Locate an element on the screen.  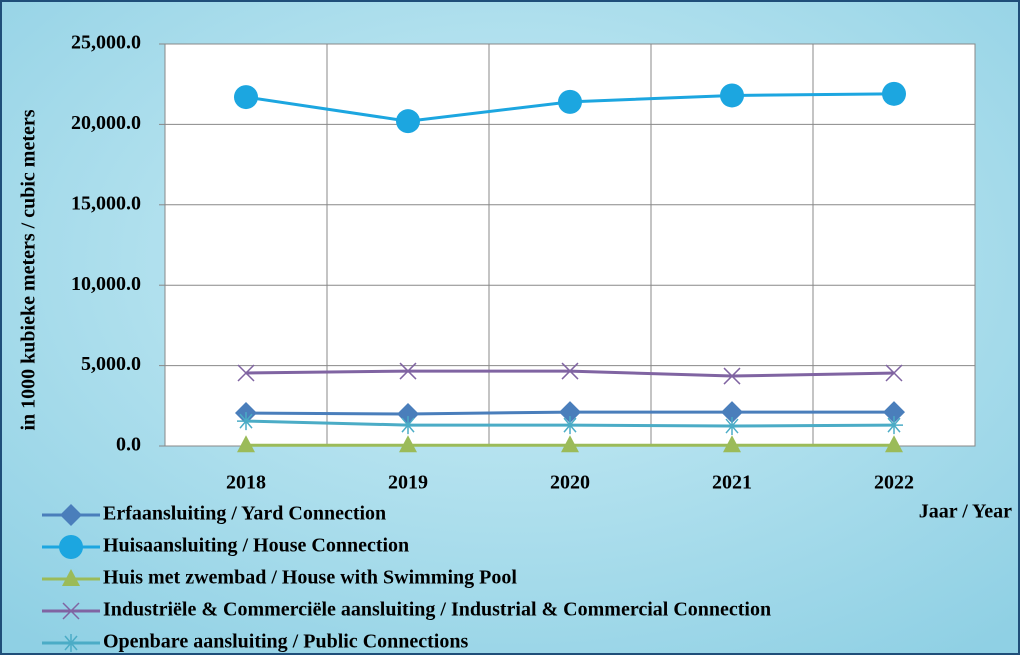
y-tick-label: 10,000.0 is located at coordinates (106, 284).